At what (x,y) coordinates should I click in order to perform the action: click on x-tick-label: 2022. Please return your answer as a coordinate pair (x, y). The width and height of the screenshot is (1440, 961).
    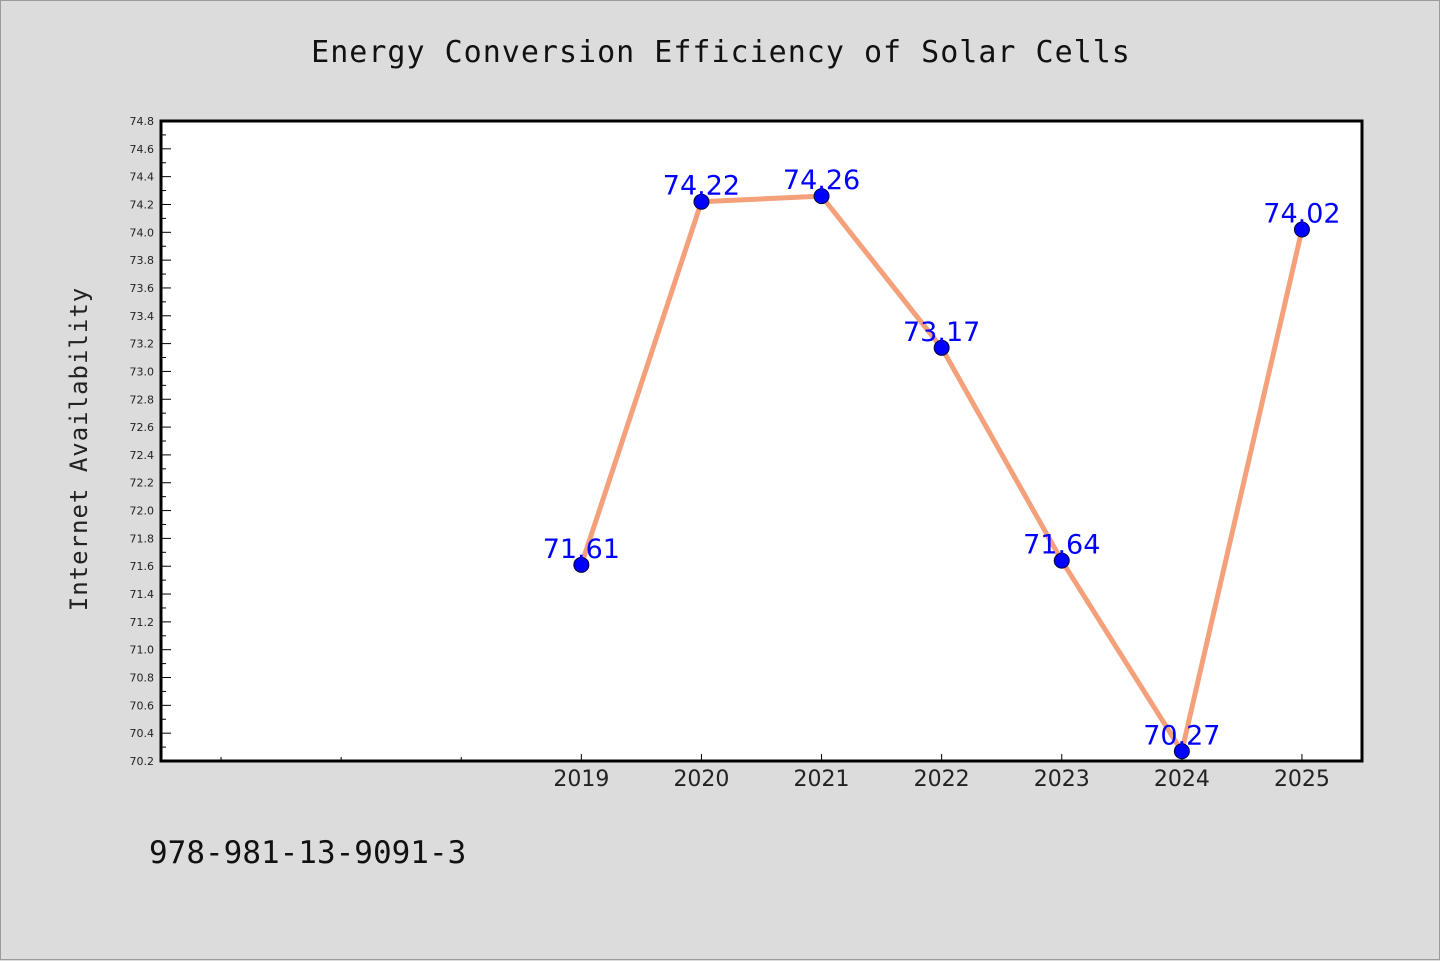
    Looking at the image, I should click on (942, 779).